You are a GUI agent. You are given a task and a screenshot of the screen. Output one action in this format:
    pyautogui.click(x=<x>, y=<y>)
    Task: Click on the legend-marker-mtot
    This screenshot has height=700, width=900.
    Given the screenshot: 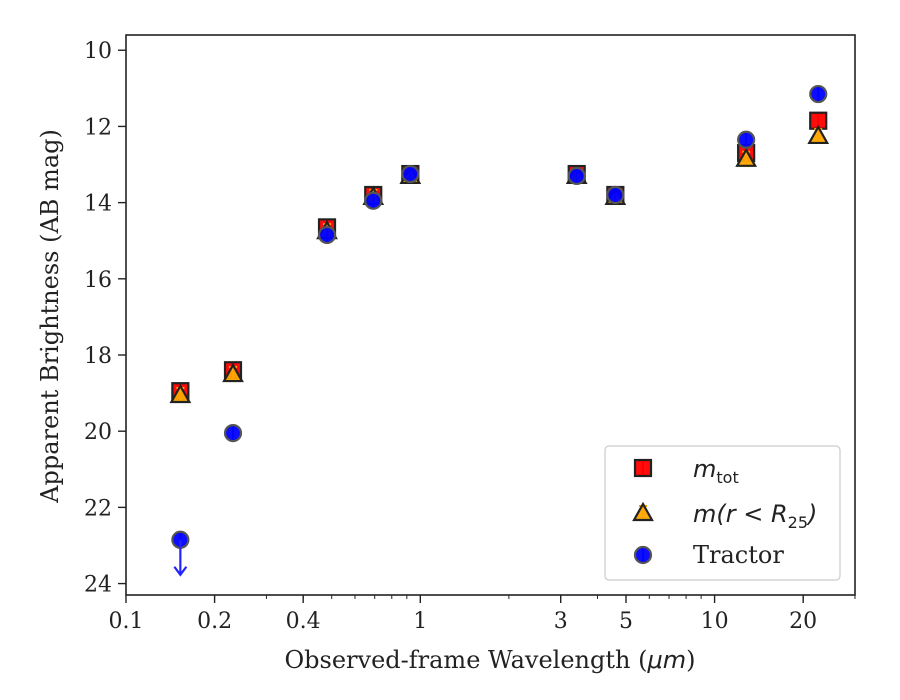 What is the action you would take?
    pyautogui.click(x=643, y=468)
    